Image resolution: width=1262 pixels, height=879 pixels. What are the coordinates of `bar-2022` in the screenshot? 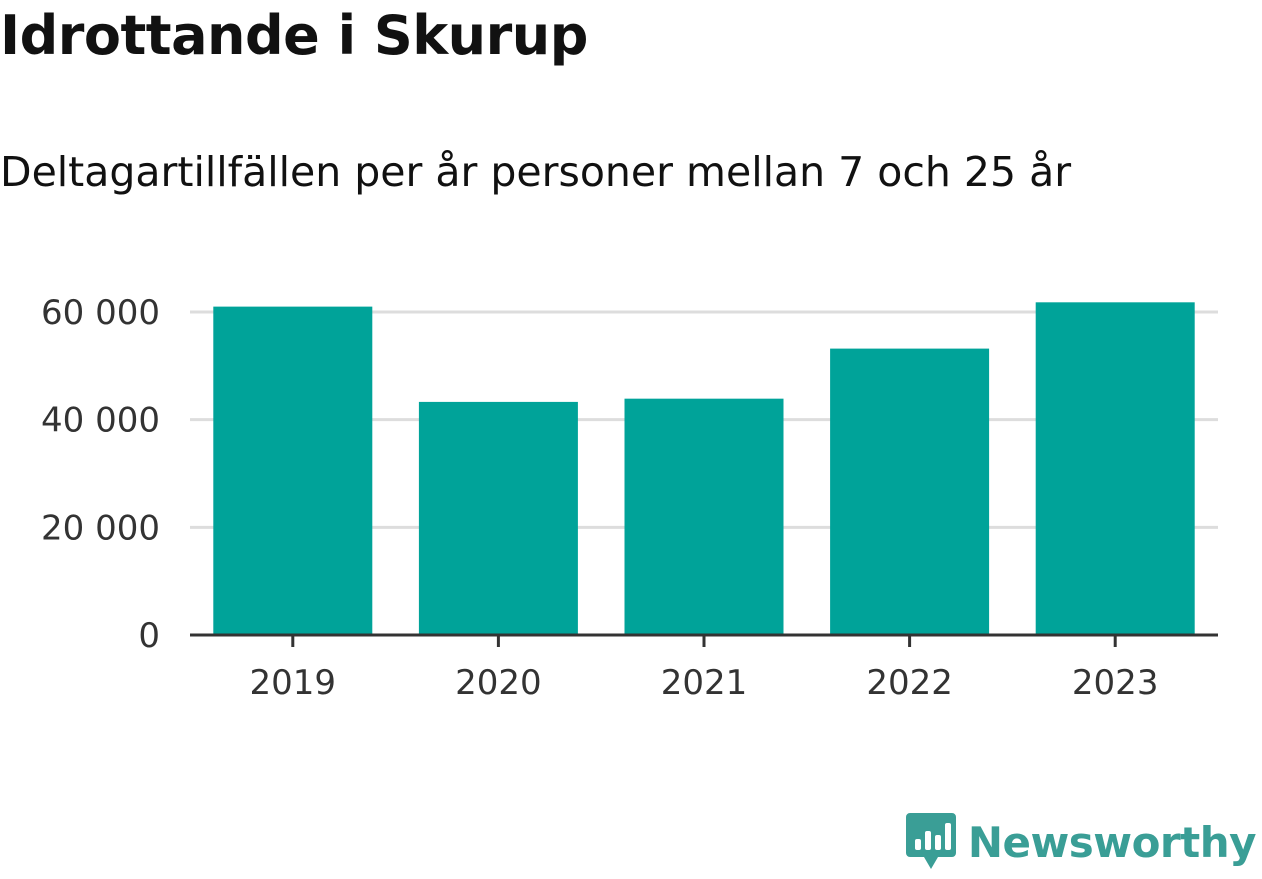 It's located at (910, 491).